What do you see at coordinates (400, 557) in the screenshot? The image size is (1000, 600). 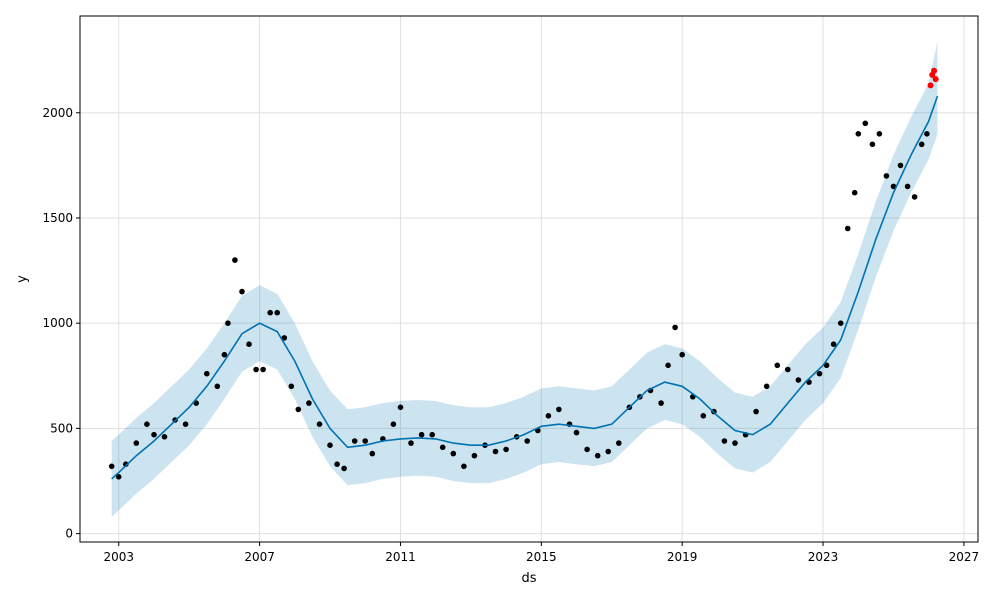 I see `x-tick-label: 2011` at bounding box center [400, 557].